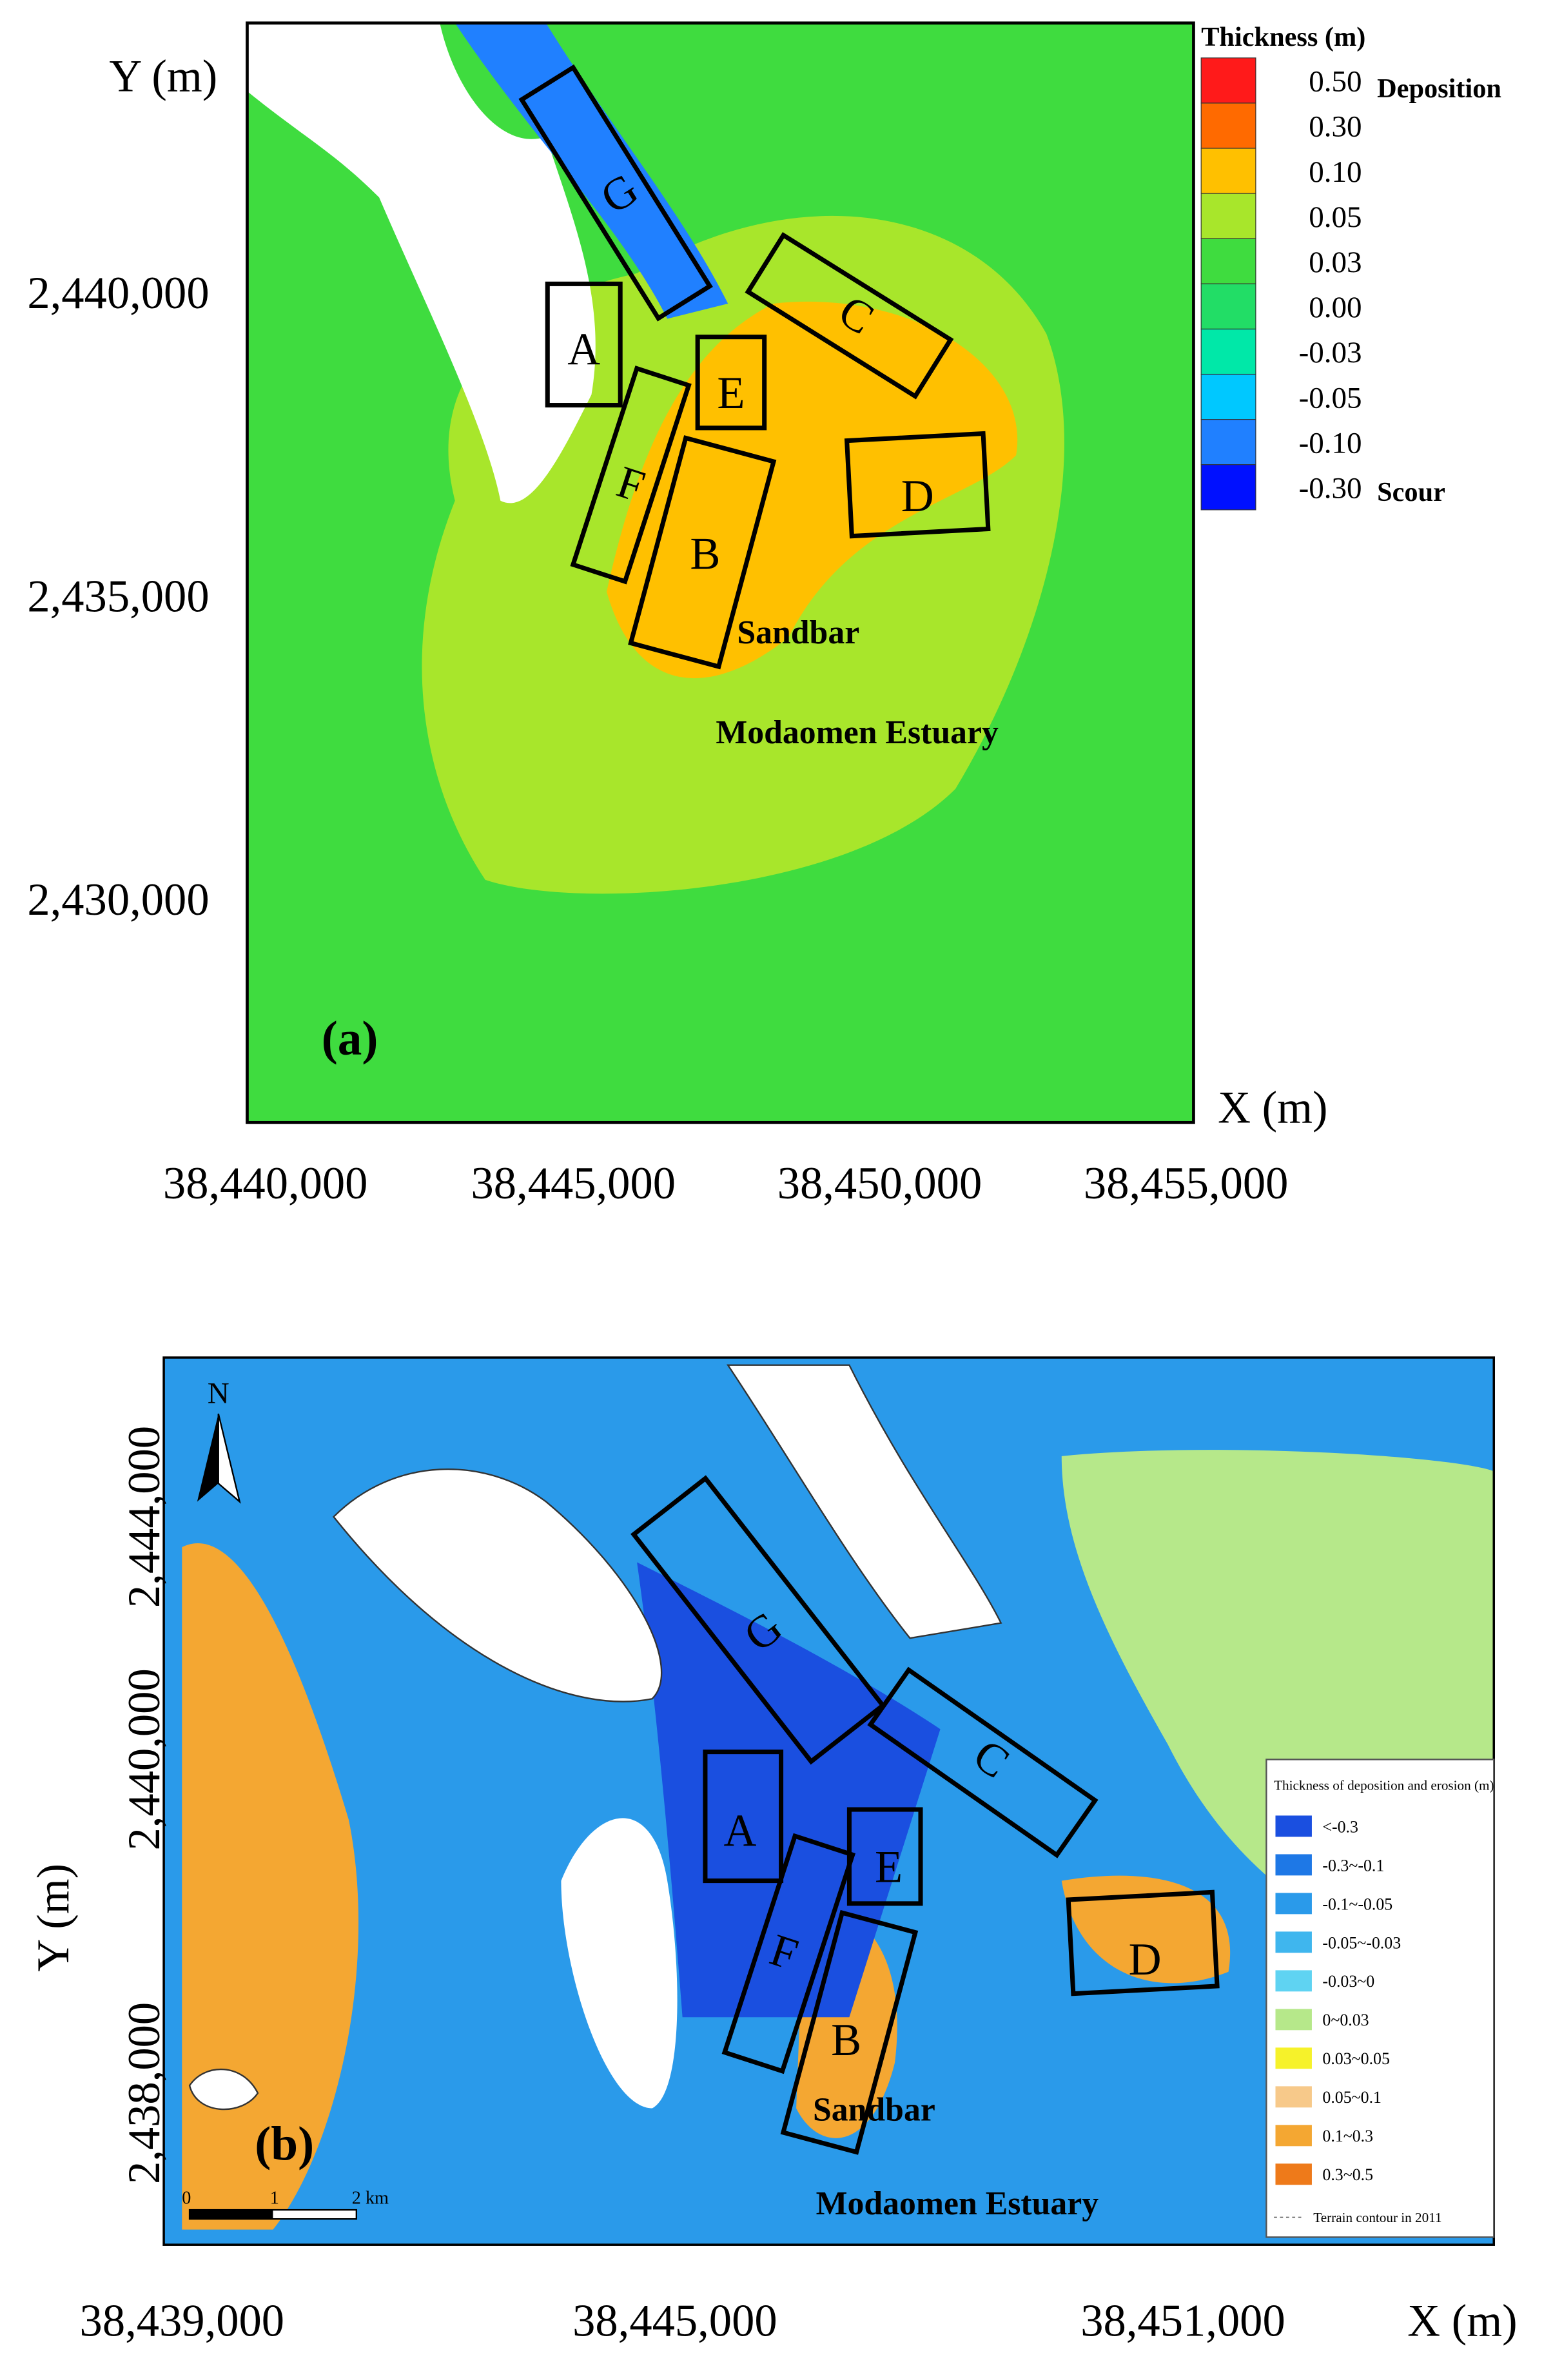  I want to click on panel-label: (b), so click(284, 2143).